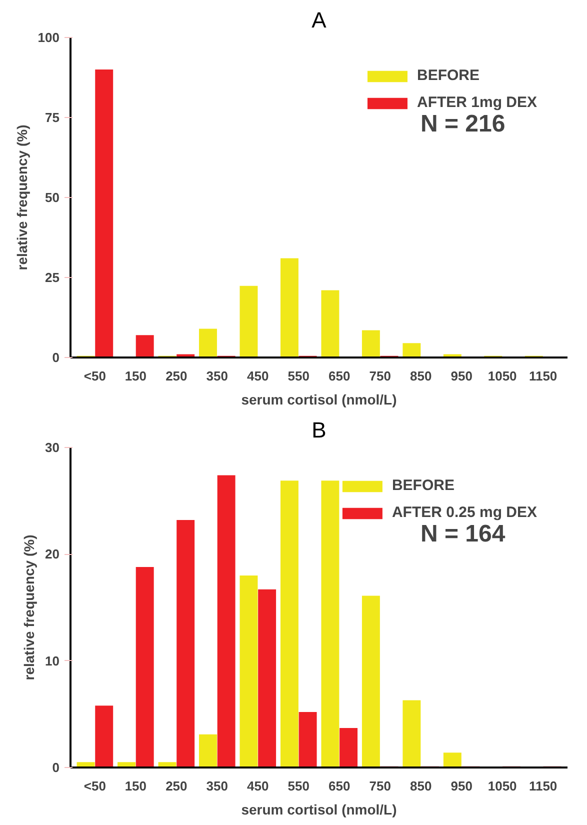 This screenshot has height=825, width=587. Describe the element at coordinates (463, 124) in the screenshot. I see `annotation: N = 216` at that location.